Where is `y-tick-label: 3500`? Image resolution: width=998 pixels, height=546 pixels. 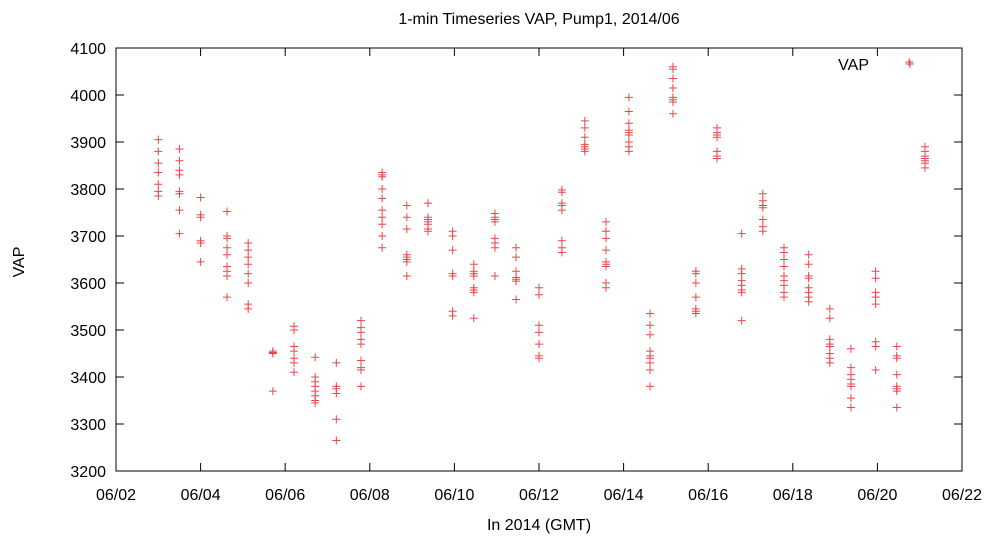
y-tick-label: 3500 is located at coordinates (88, 331).